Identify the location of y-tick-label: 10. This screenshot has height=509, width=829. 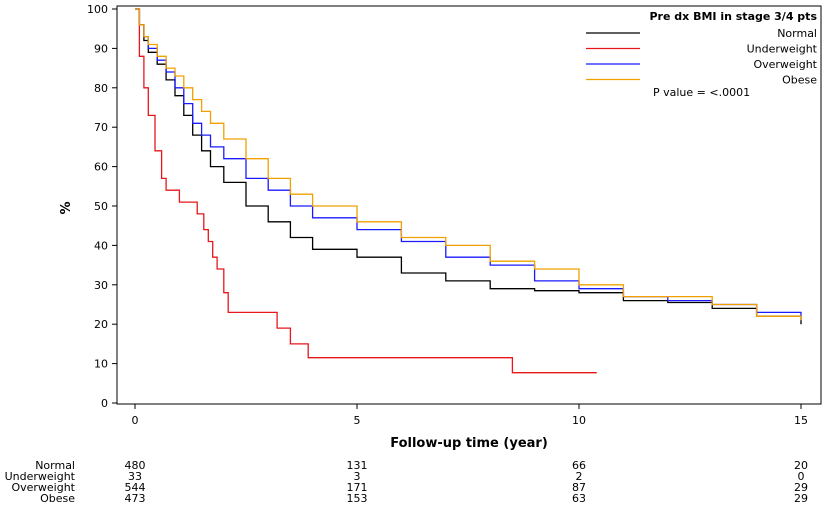
(101, 364).